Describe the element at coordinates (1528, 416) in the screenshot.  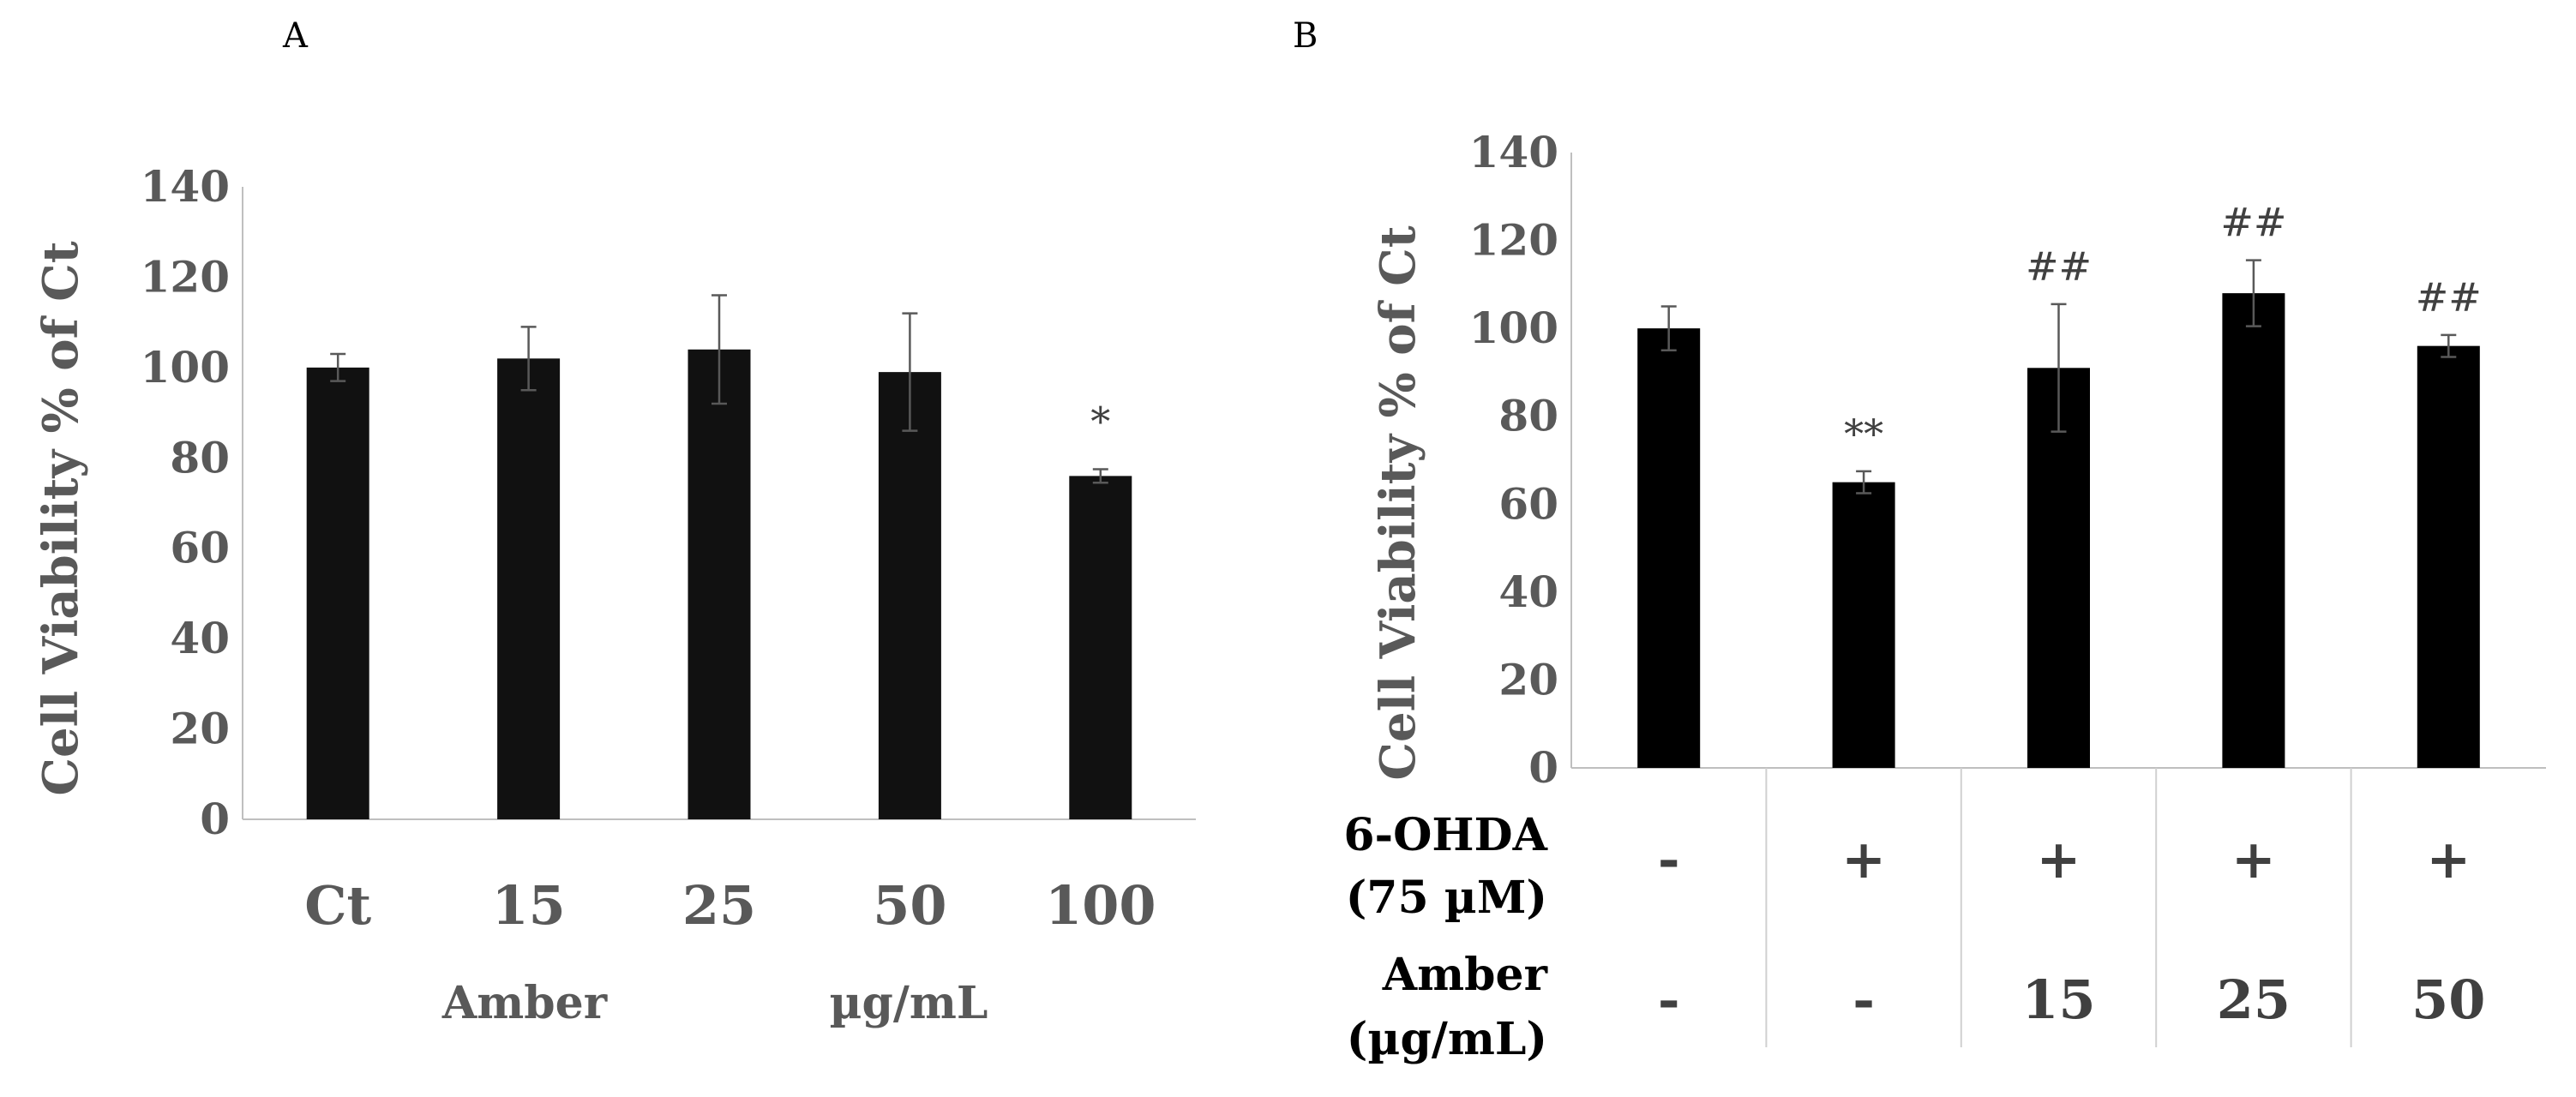
I see `chart-b-y-tick-label: 80` at that location.